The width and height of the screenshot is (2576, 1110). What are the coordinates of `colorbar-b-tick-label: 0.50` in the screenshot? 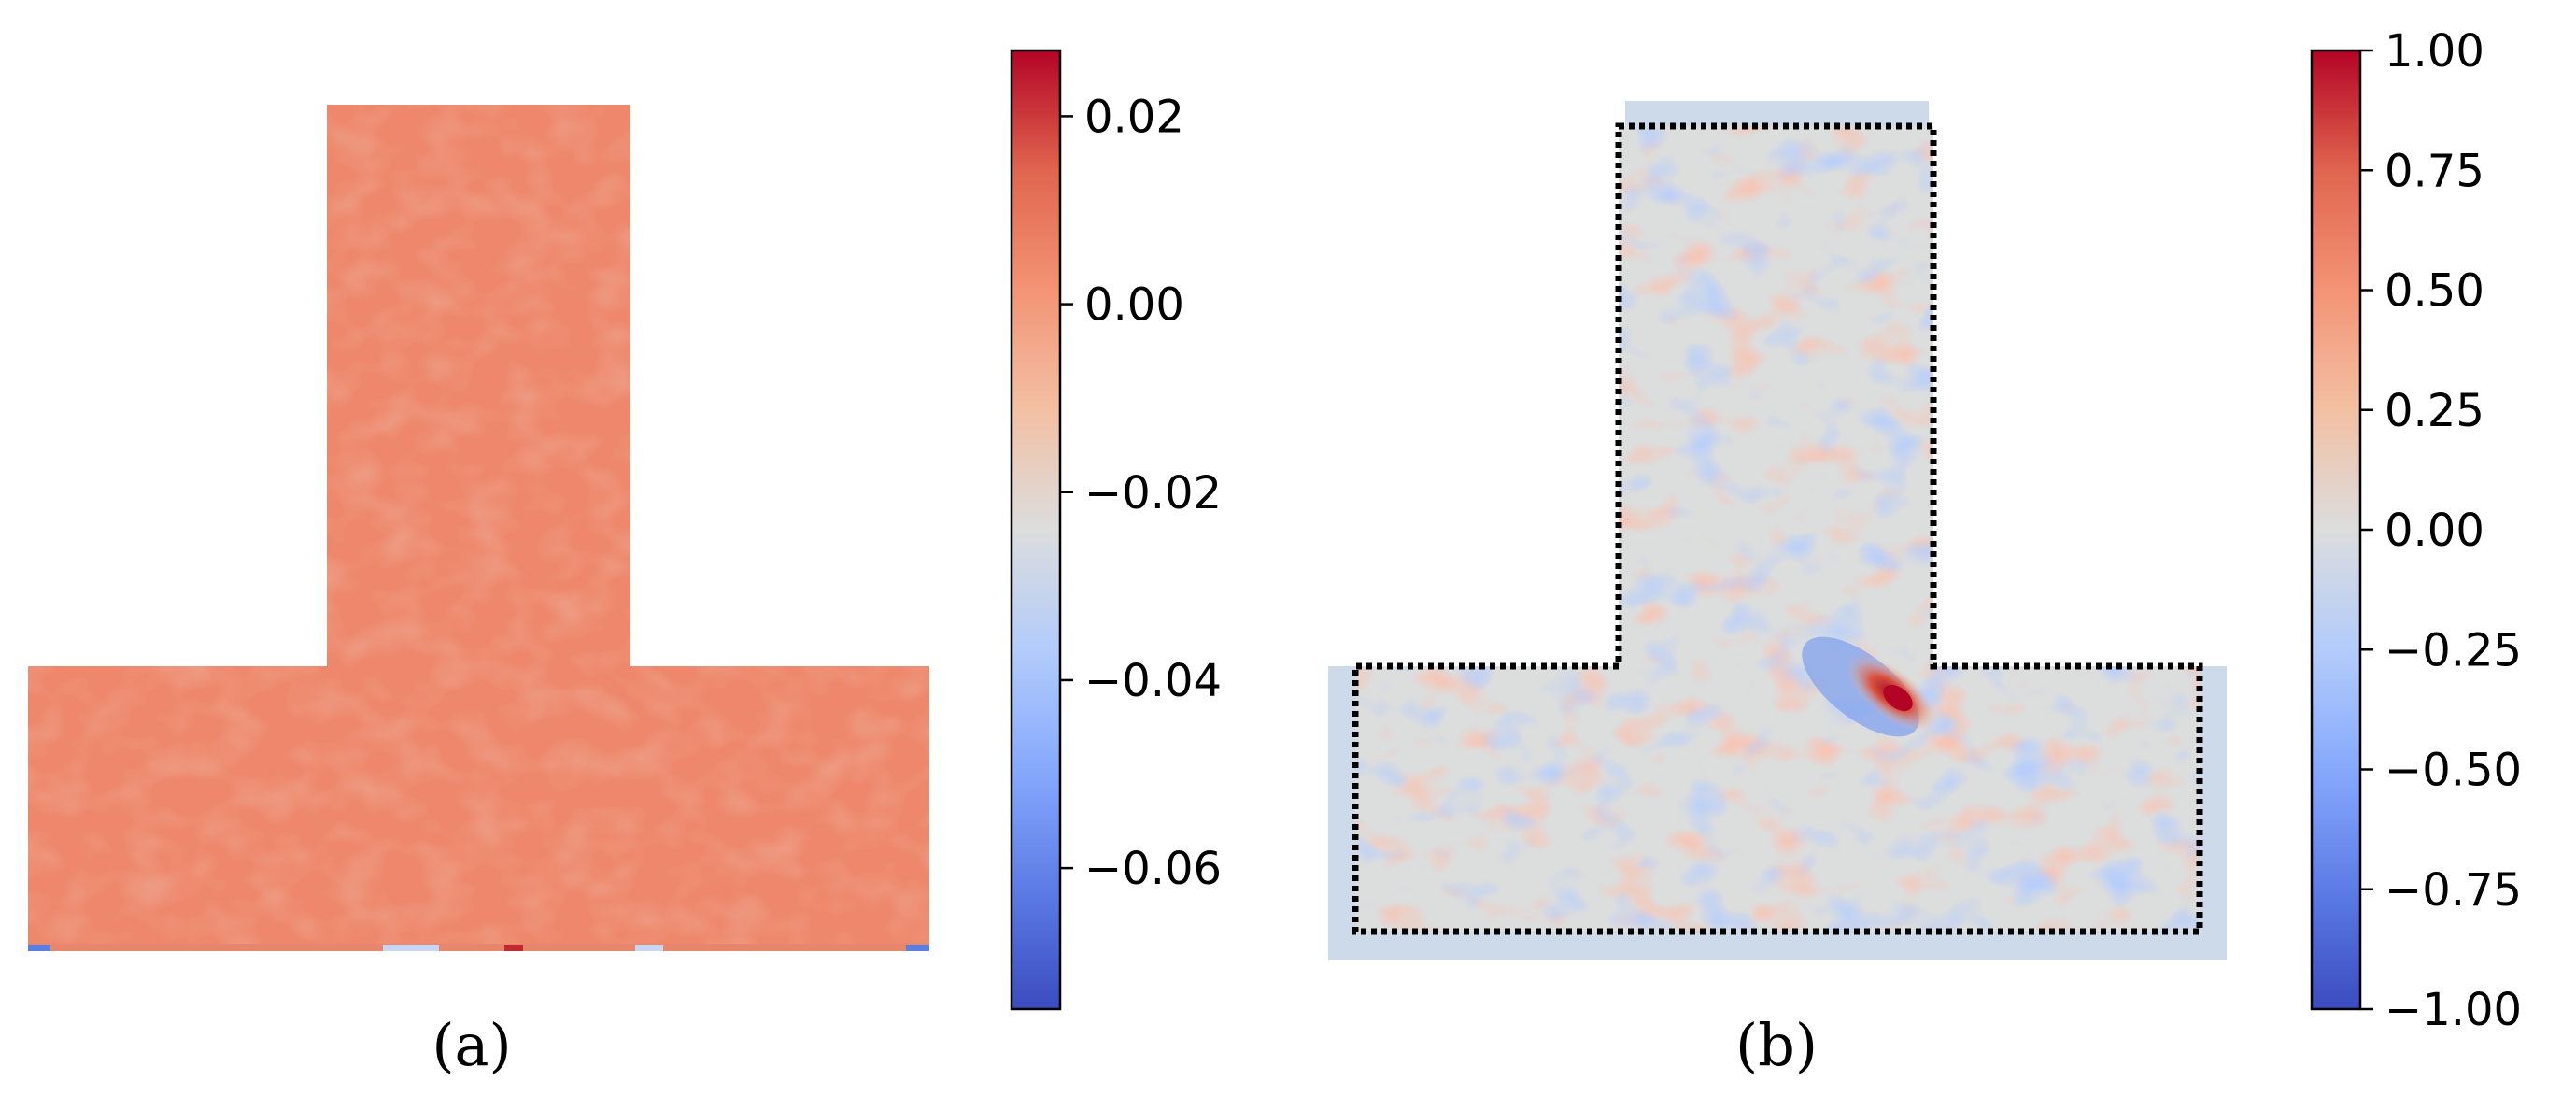 It's located at (2434, 291).